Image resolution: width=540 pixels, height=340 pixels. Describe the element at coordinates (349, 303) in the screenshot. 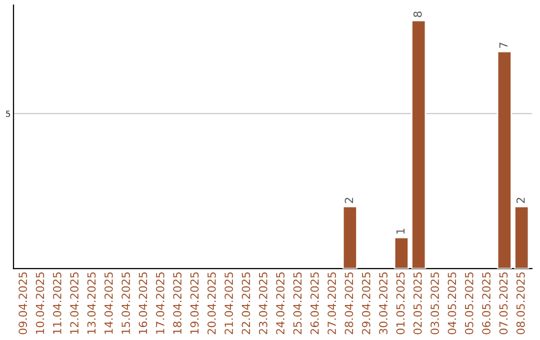

I see `x-tick-label: 28.04.2025` at that location.